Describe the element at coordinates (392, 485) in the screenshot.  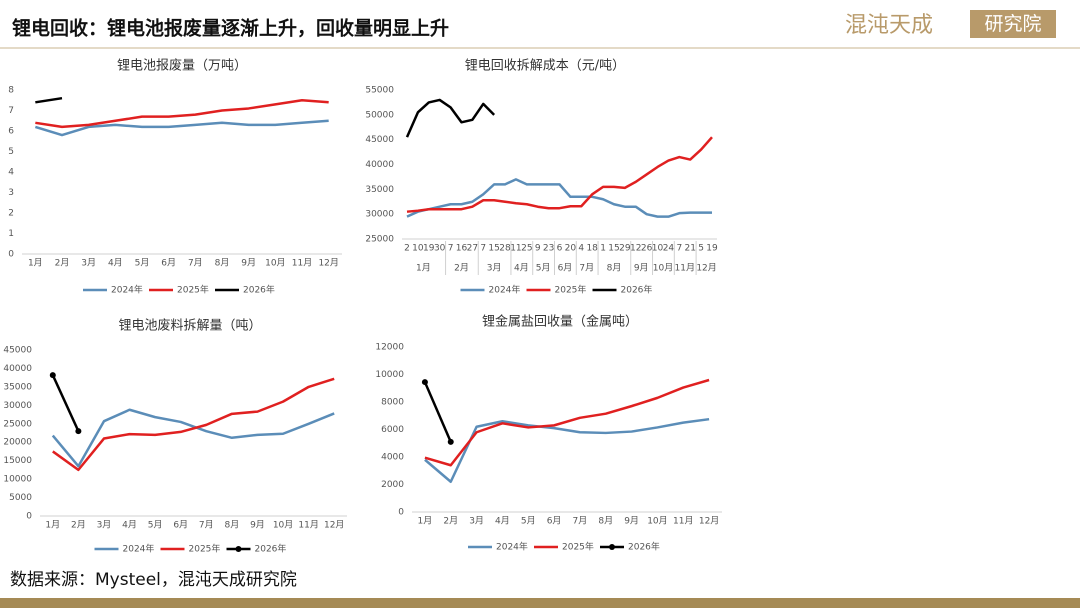
I see `y-tick-label: 2000` at that location.